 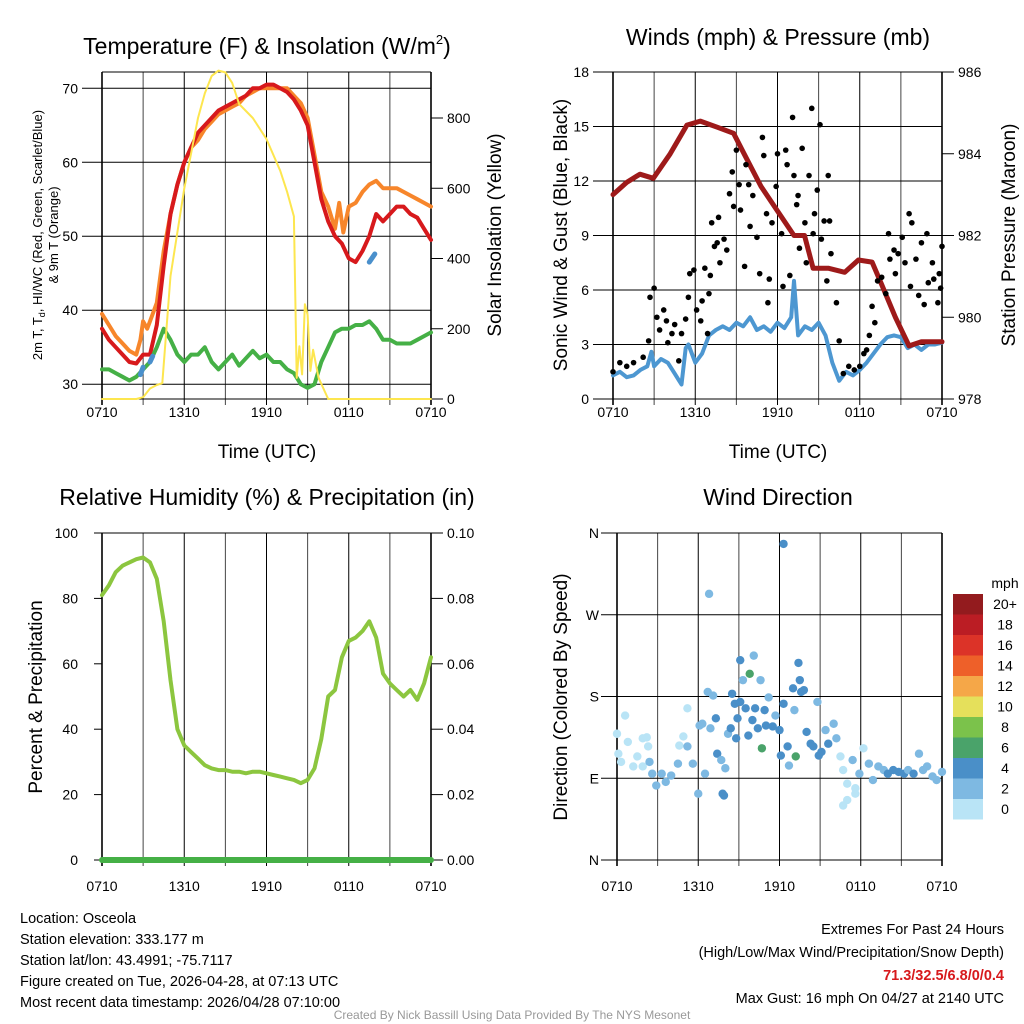 What do you see at coordinates (1005, 707) in the screenshot?
I see `colorbar-label: 10` at bounding box center [1005, 707].